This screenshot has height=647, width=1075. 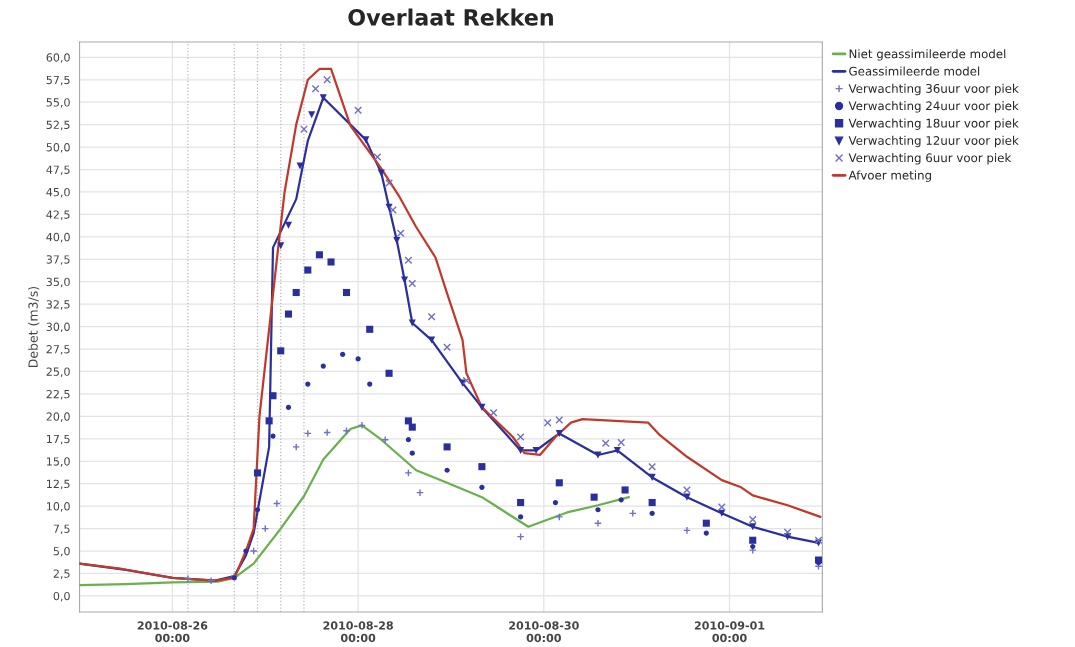 What do you see at coordinates (34, 327) in the screenshot?
I see `y-axis-title: Debet (m3/s)` at bounding box center [34, 327].